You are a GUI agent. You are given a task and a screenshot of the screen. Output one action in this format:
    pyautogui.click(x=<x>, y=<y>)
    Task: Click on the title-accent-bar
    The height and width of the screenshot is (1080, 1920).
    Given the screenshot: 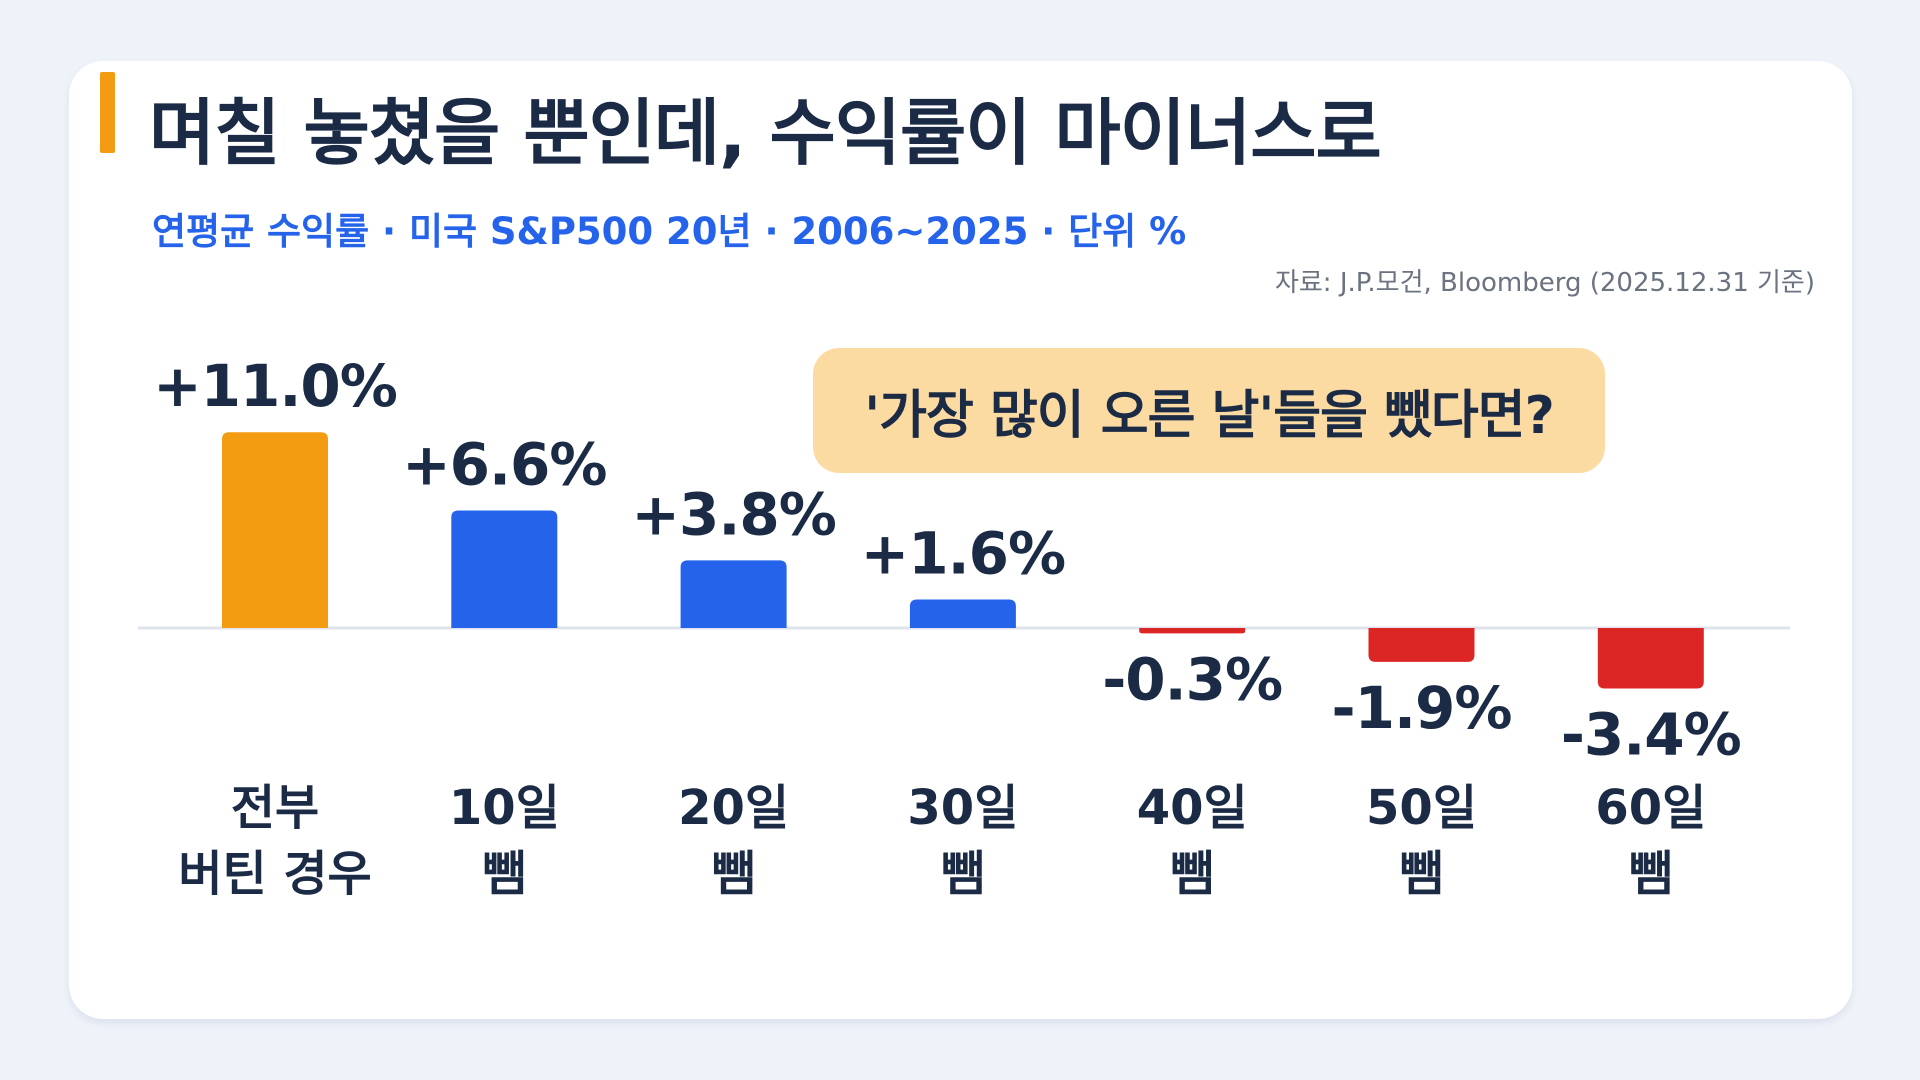 What is the action you would take?
    pyautogui.click(x=107, y=112)
    